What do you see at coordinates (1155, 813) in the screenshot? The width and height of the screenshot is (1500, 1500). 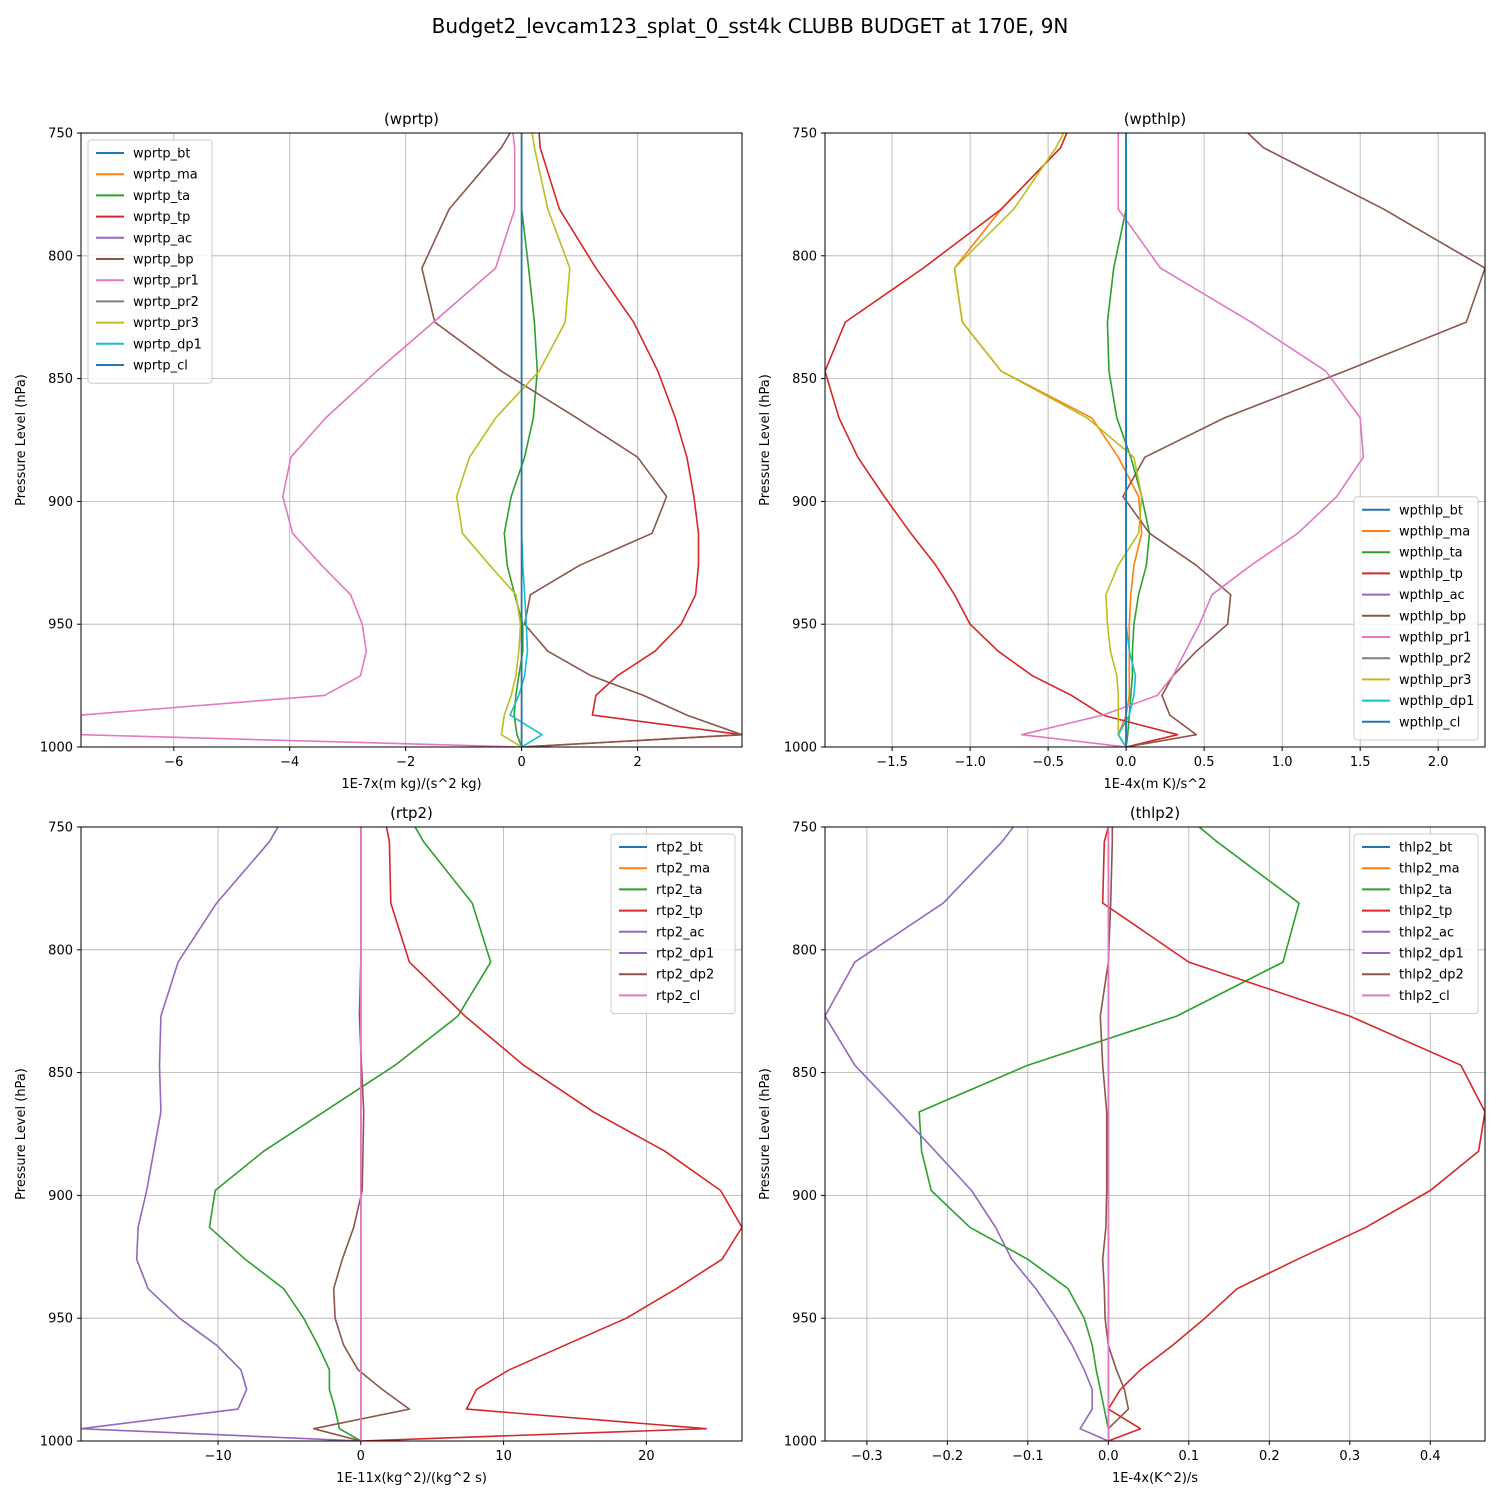 I see `panel-title: (thlp2)` at bounding box center [1155, 813].